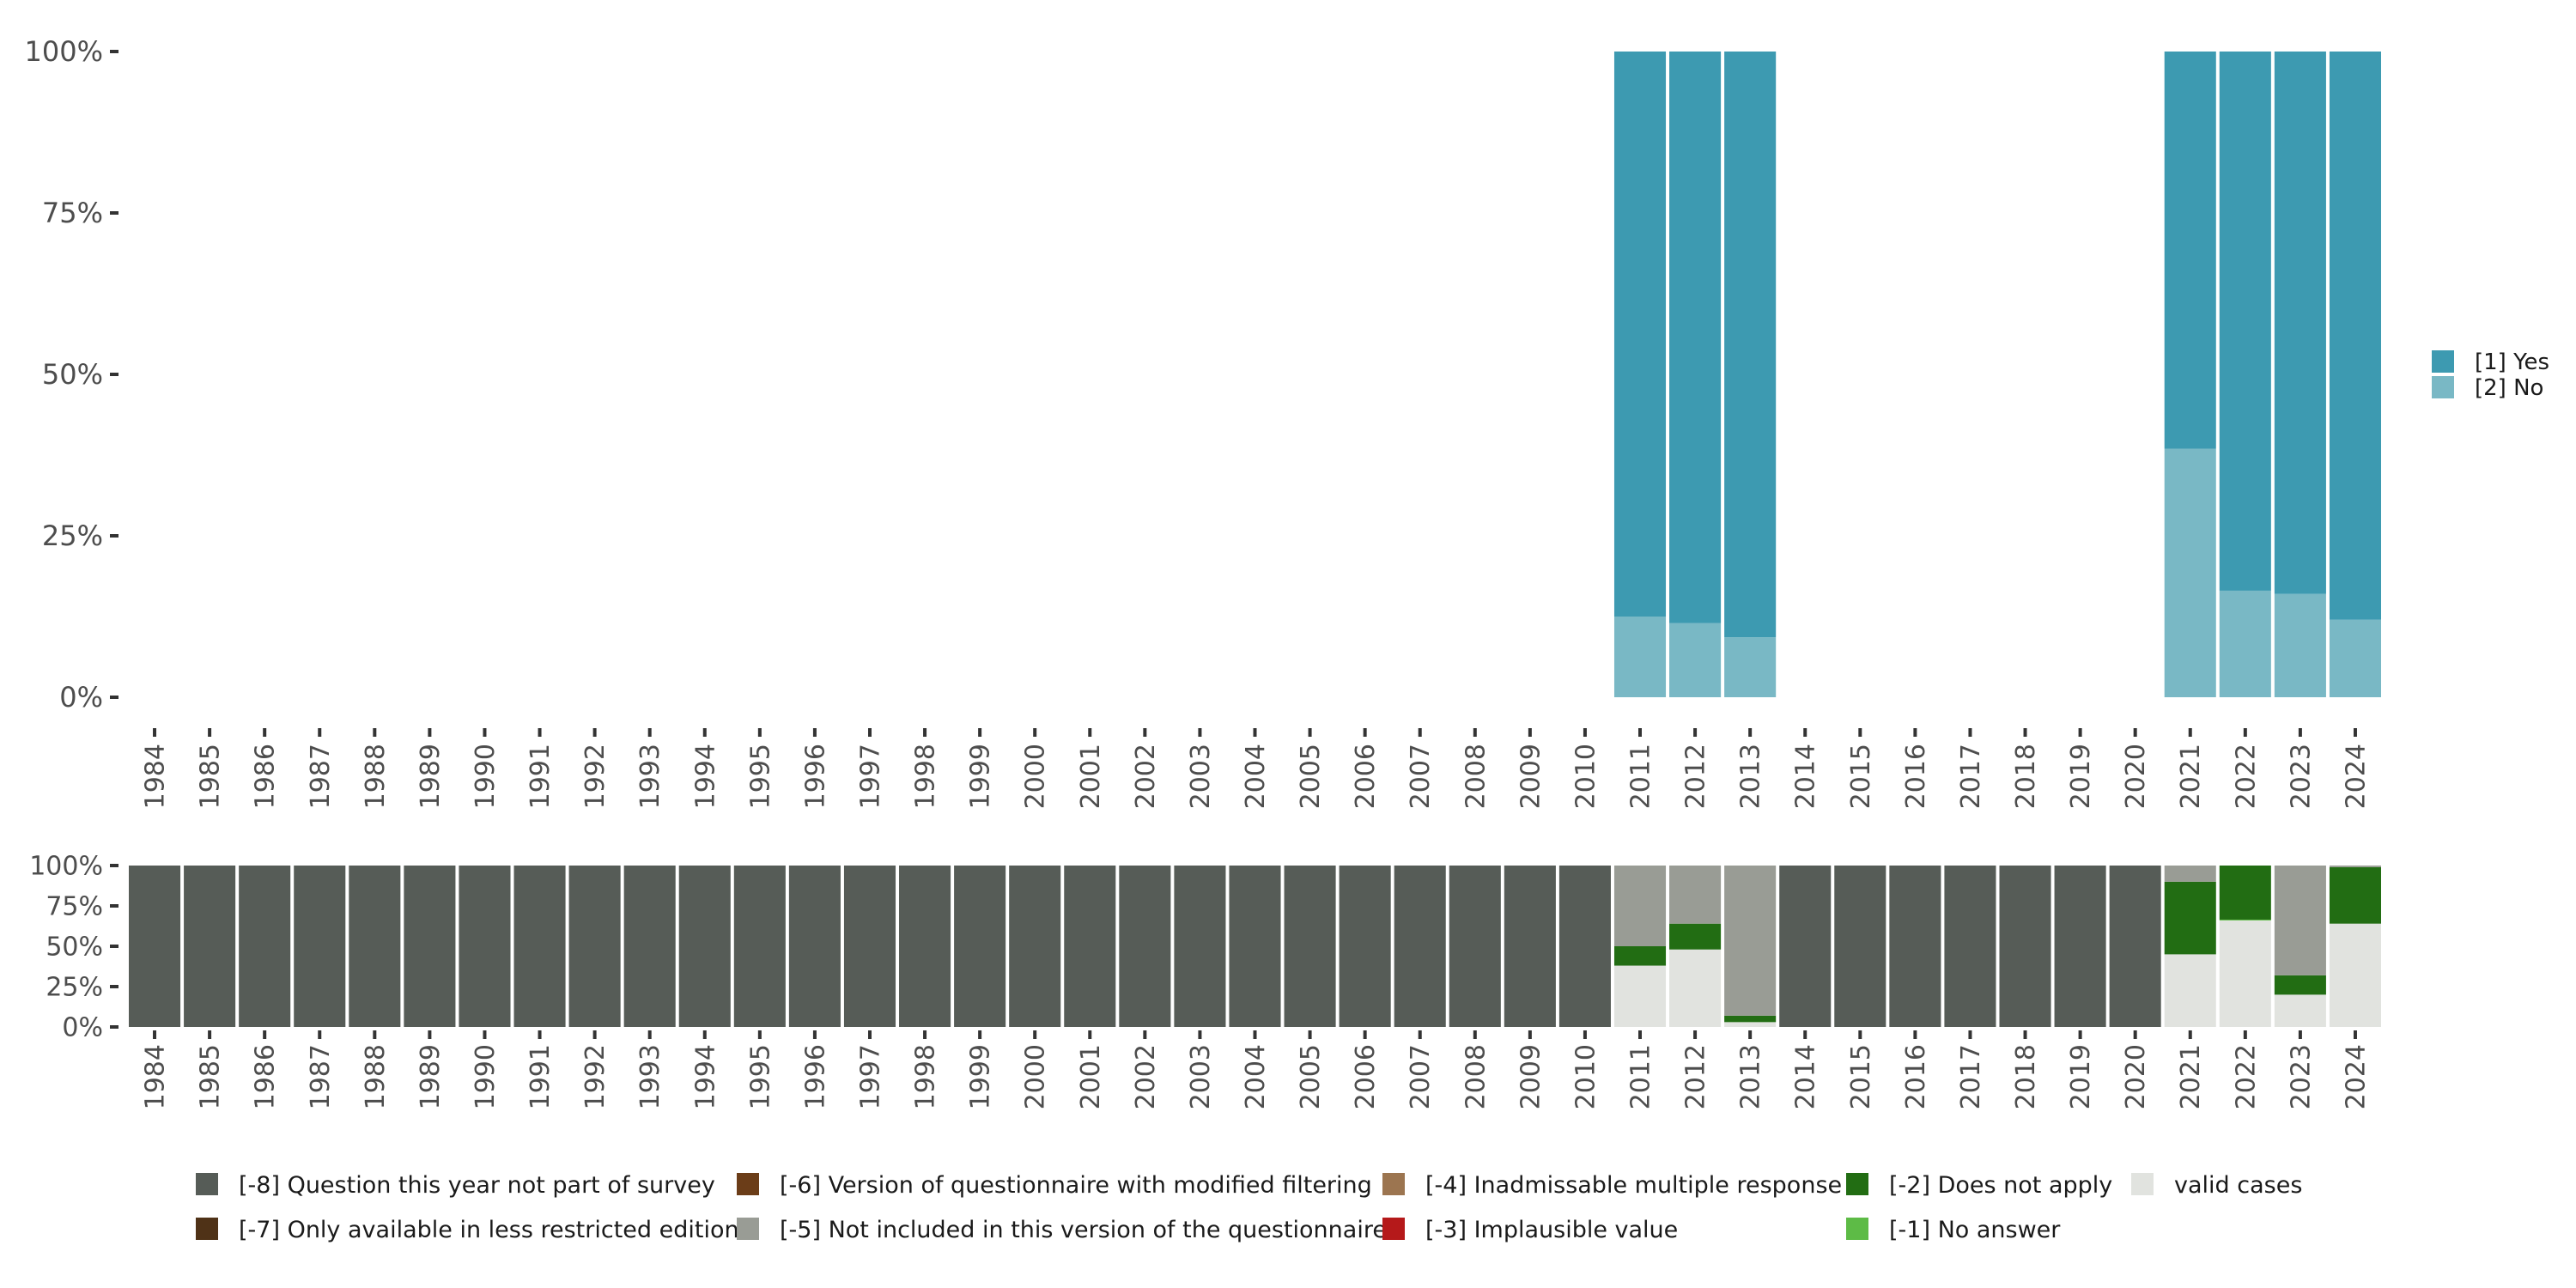  Describe the element at coordinates (74, 907) in the screenshot. I see `bottom-y-tick-label: 75%` at that location.